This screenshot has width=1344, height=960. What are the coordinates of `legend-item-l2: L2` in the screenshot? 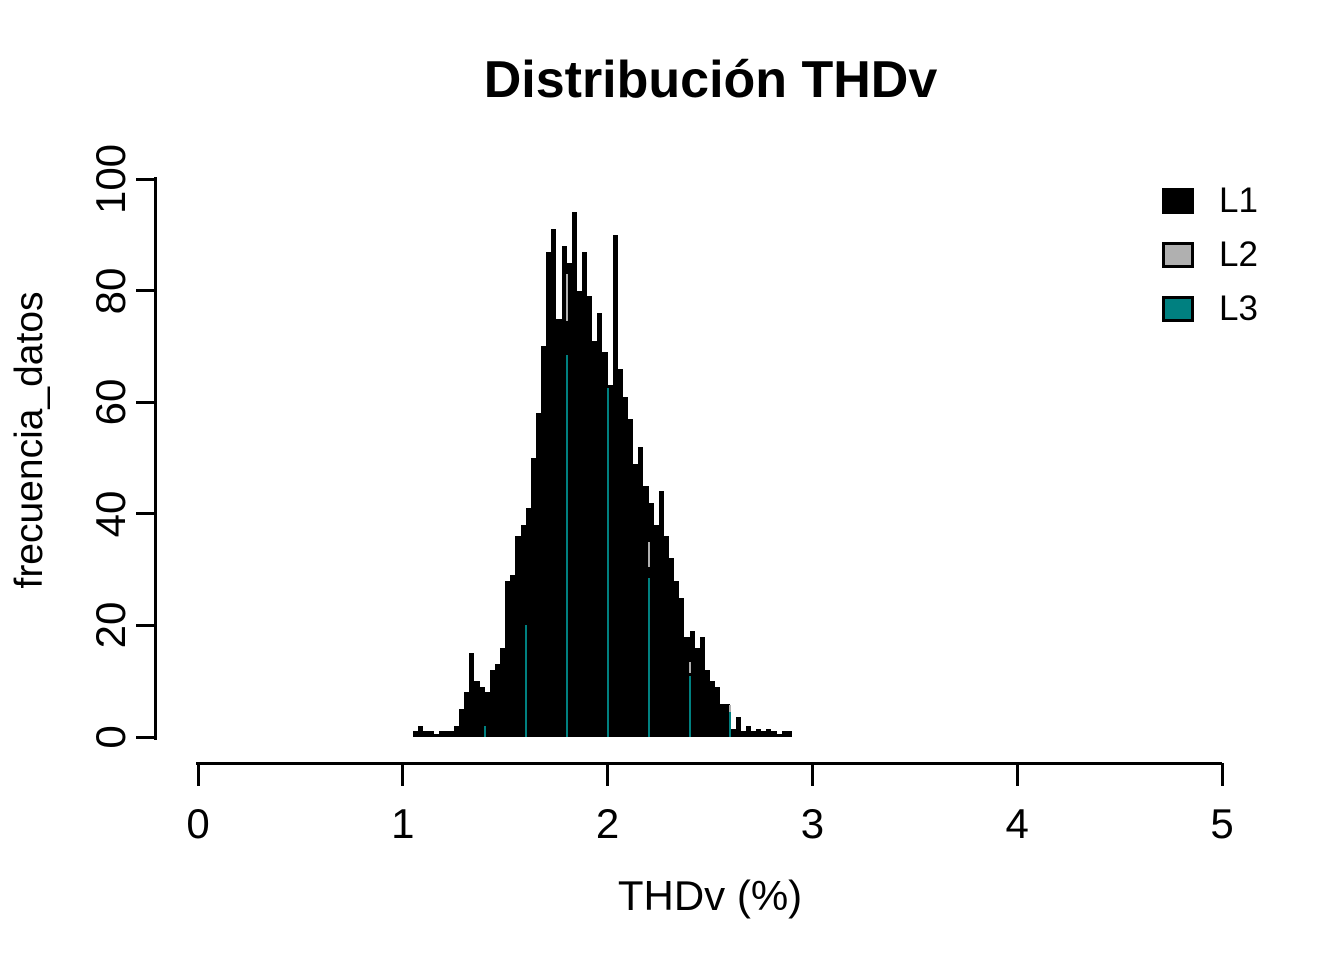 It's located at (1210, 254).